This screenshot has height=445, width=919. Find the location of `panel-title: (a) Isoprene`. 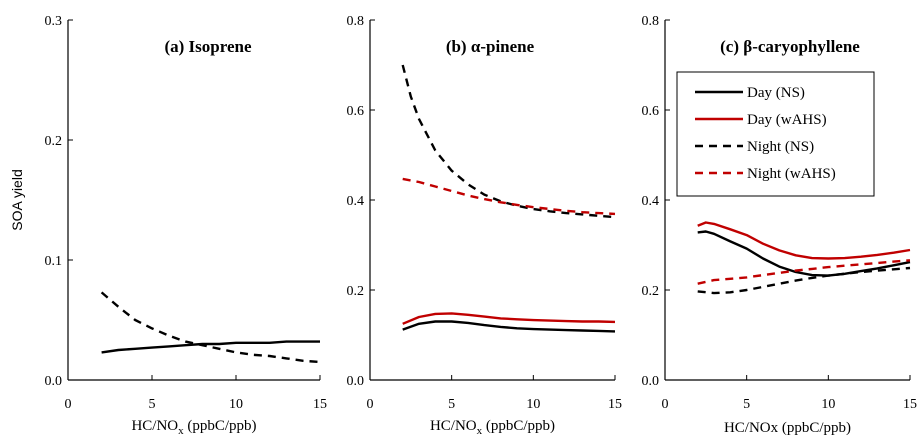

panel-title: (a) Isoprene is located at coordinates (207, 46).